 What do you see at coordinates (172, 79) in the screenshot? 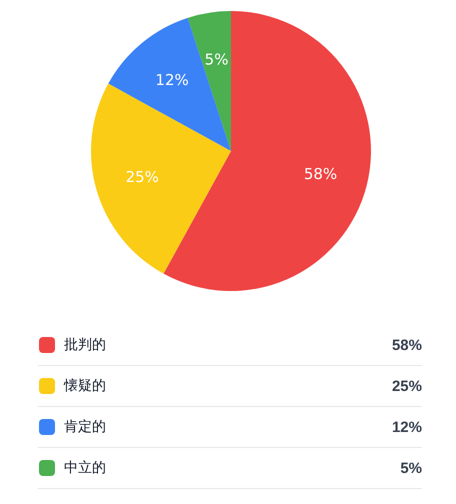
I see `data-label: 12%` at bounding box center [172, 79].